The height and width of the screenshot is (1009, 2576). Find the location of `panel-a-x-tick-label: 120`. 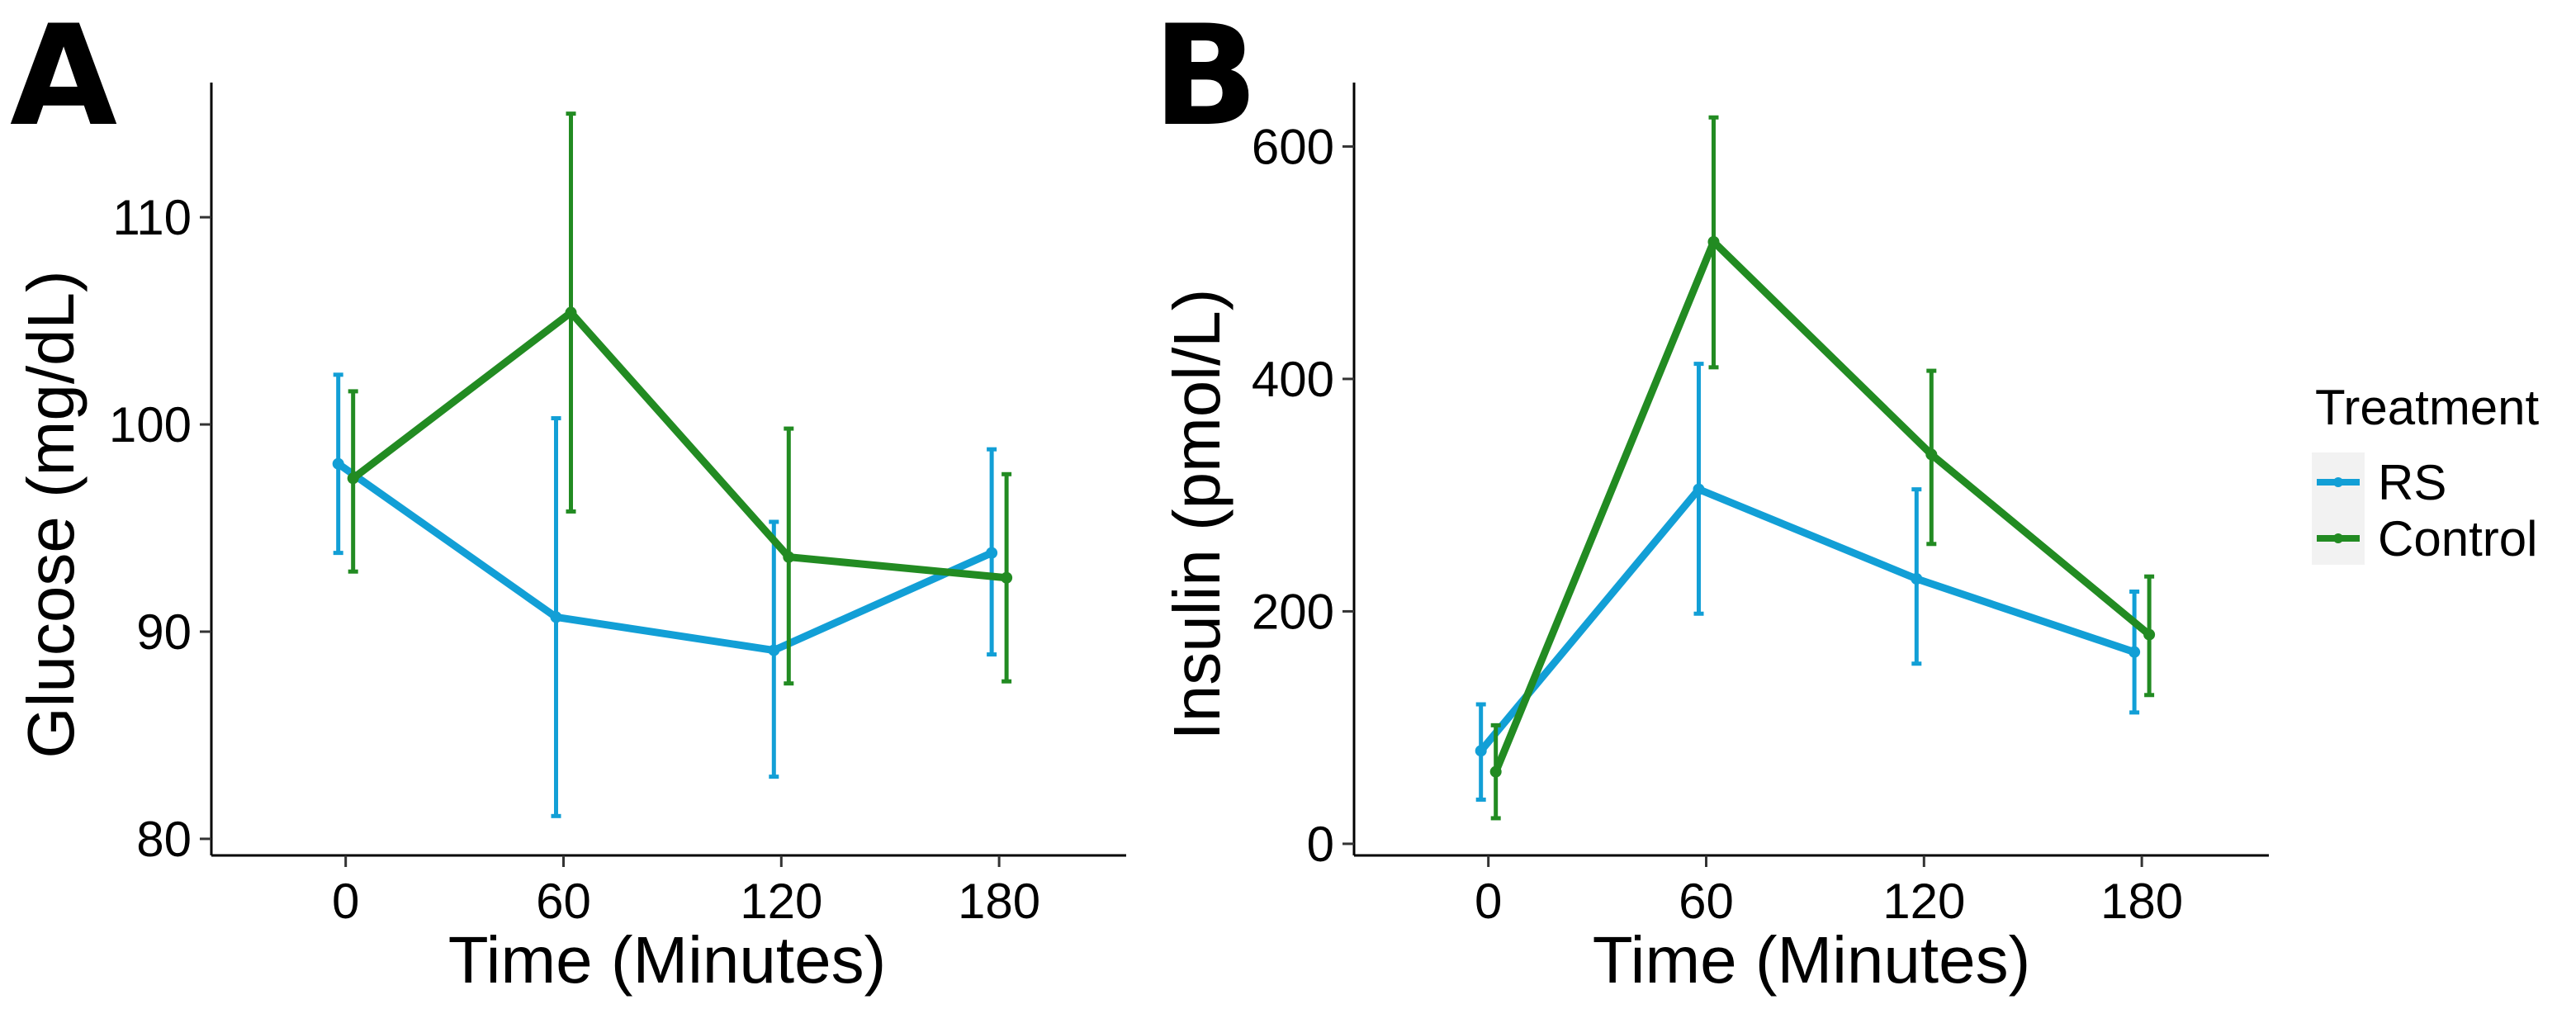

panel-a-x-tick-label: 120 is located at coordinates (781, 901).